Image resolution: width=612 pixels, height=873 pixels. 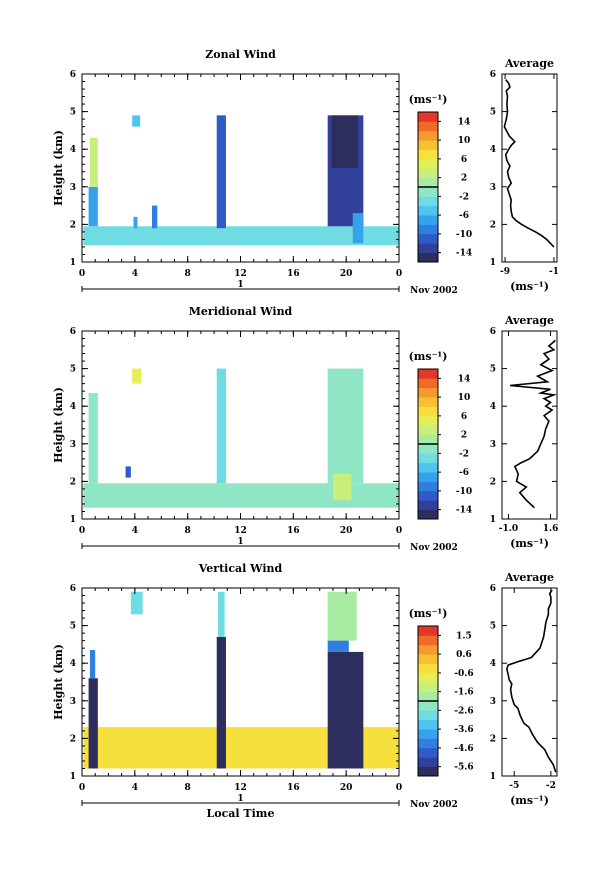 I want to click on colorbar-tick-label: -10, so click(x=464, y=492).